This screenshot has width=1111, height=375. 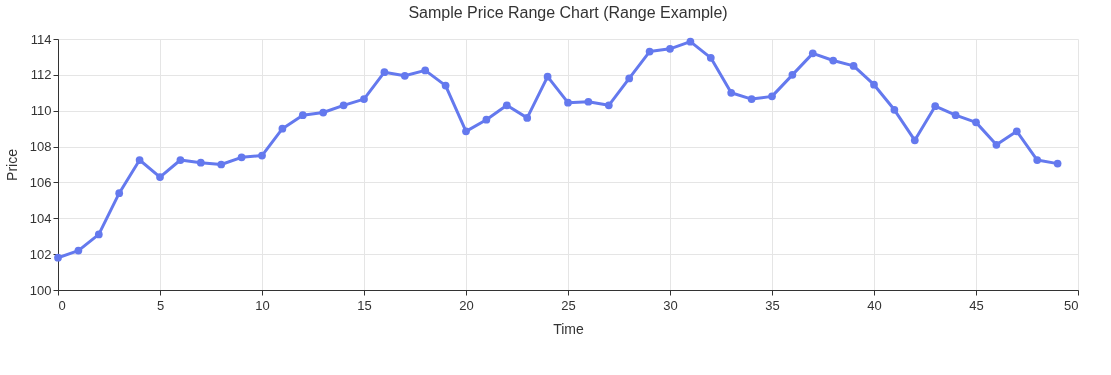 What do you see at coordinates (466, 305) in the screenshot?
I see `x-tick-label: 20` at bounding box center [466, 305].